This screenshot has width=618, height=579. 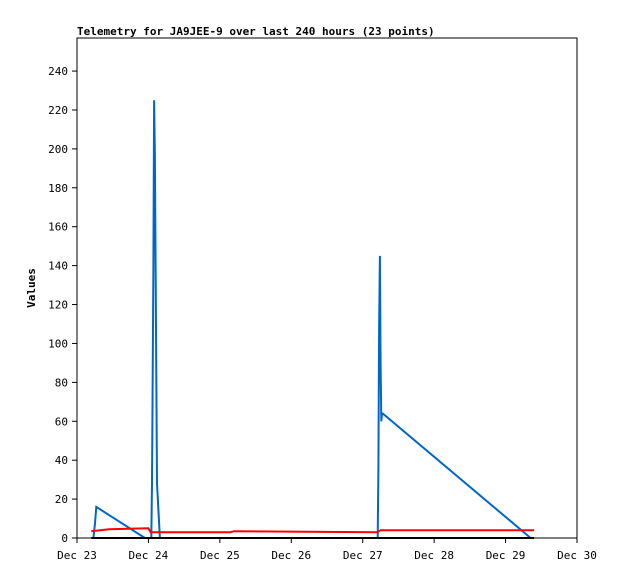 I want to click on x-tick-label: Dec 25, so click(x=220, y=555).